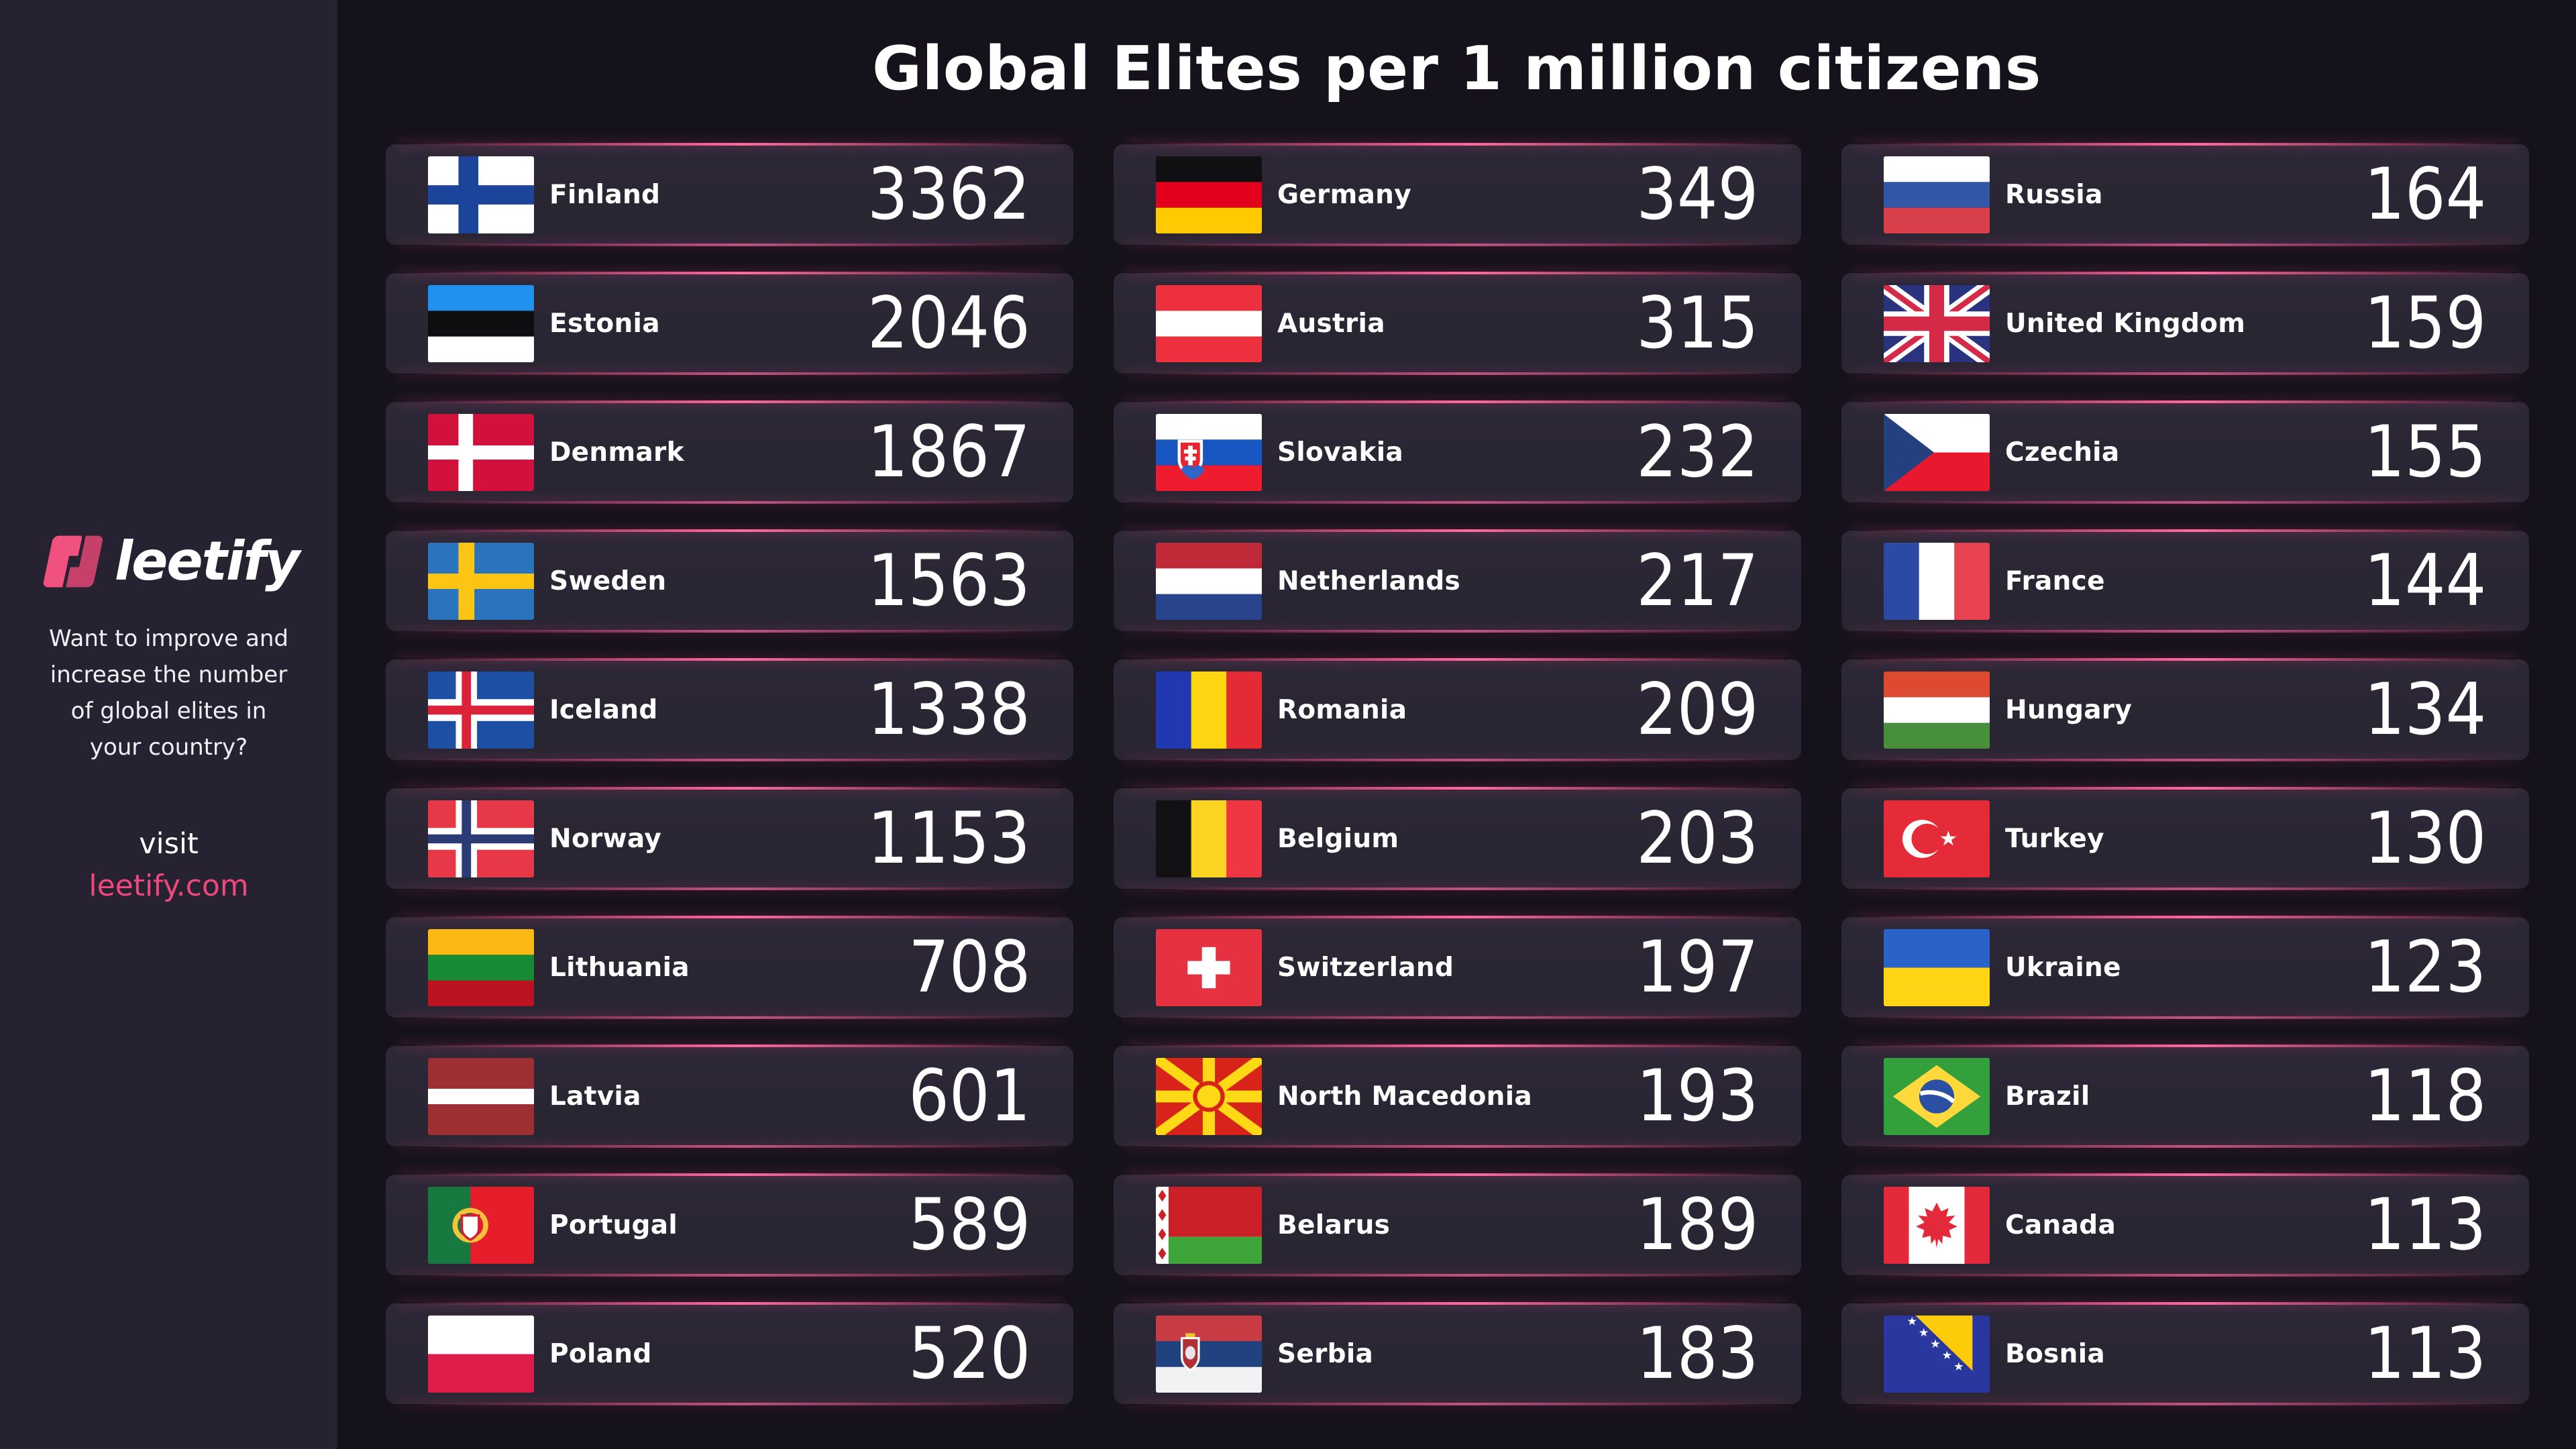 The image size is (2576, 1449). What do you see at coordinates (1334, 1225) in the screenshot?
I see `country-name: Belarus` at bounding box center [1334, 1225].